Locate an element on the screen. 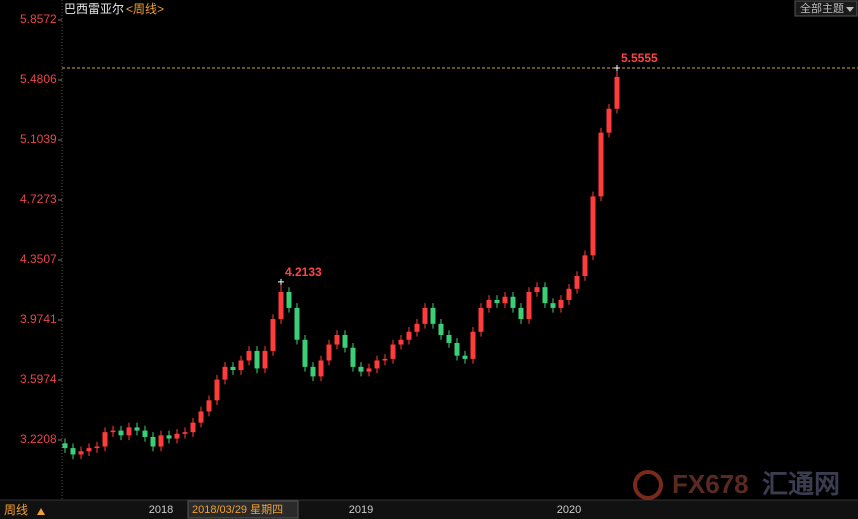  cursor-date-box is located at coordinates (243, 509).